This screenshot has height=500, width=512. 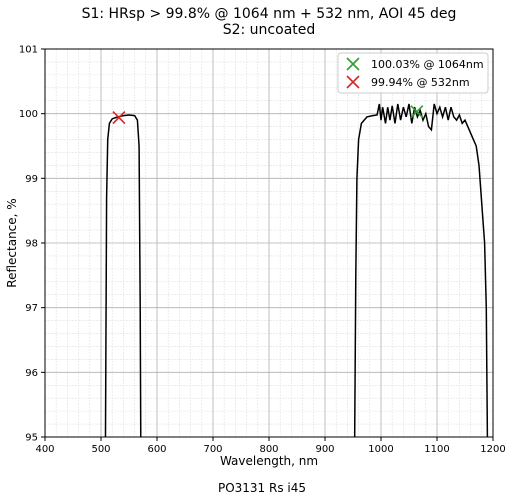 What do you see at coordinates (31, 438) in the screenshot?
I see `y-tick-label: 95` at bounding box center [31, 438].